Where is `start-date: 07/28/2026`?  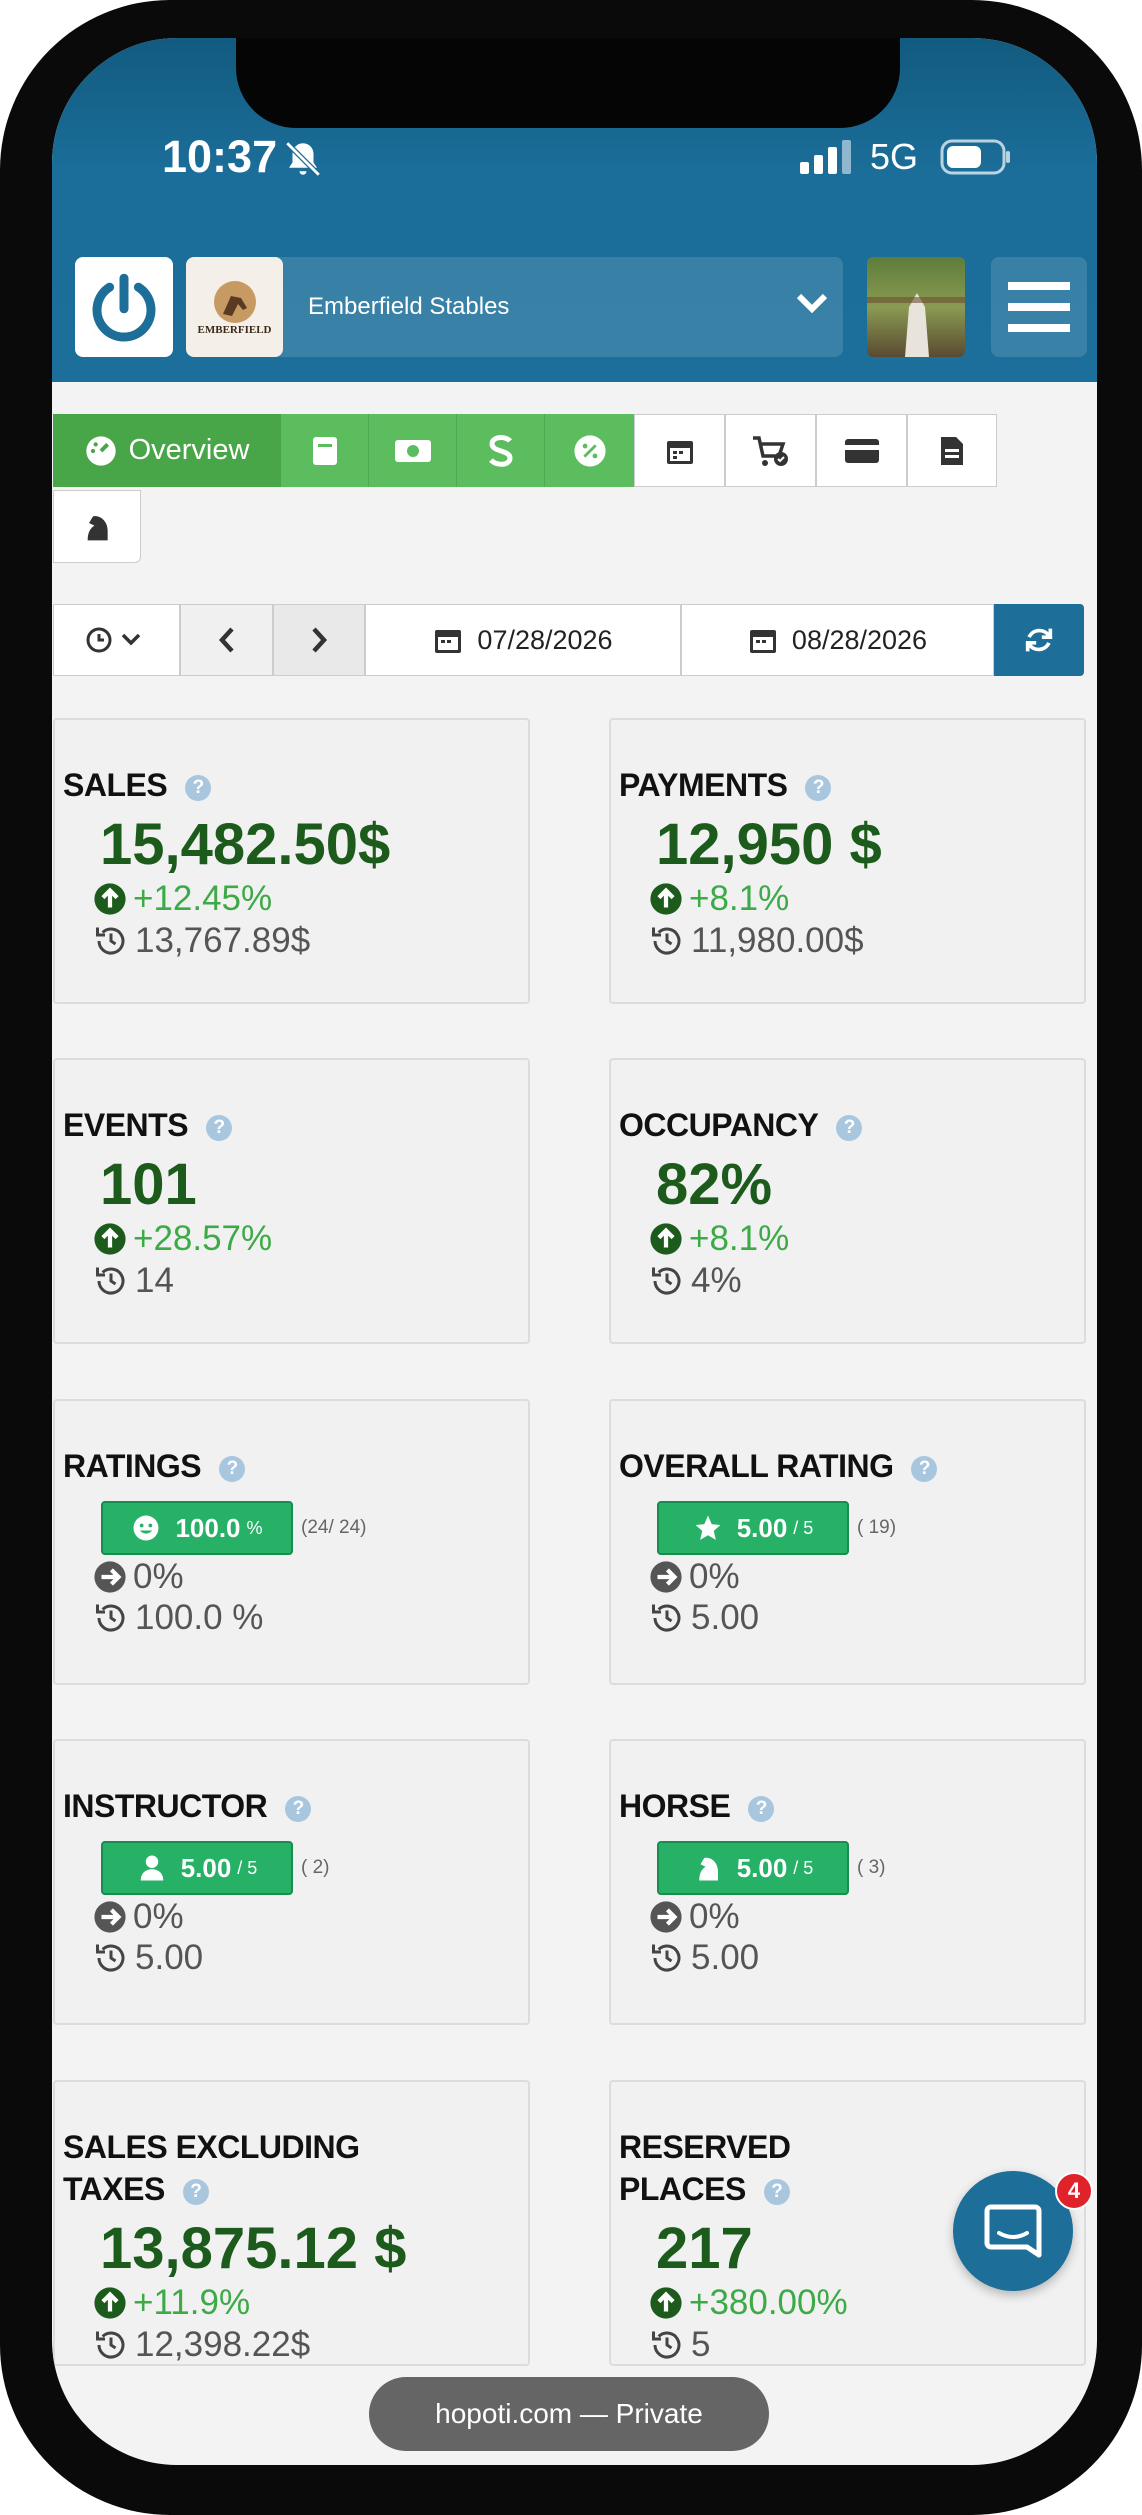 start-date: 07/28/2026 is located at coordinates (523, 640).